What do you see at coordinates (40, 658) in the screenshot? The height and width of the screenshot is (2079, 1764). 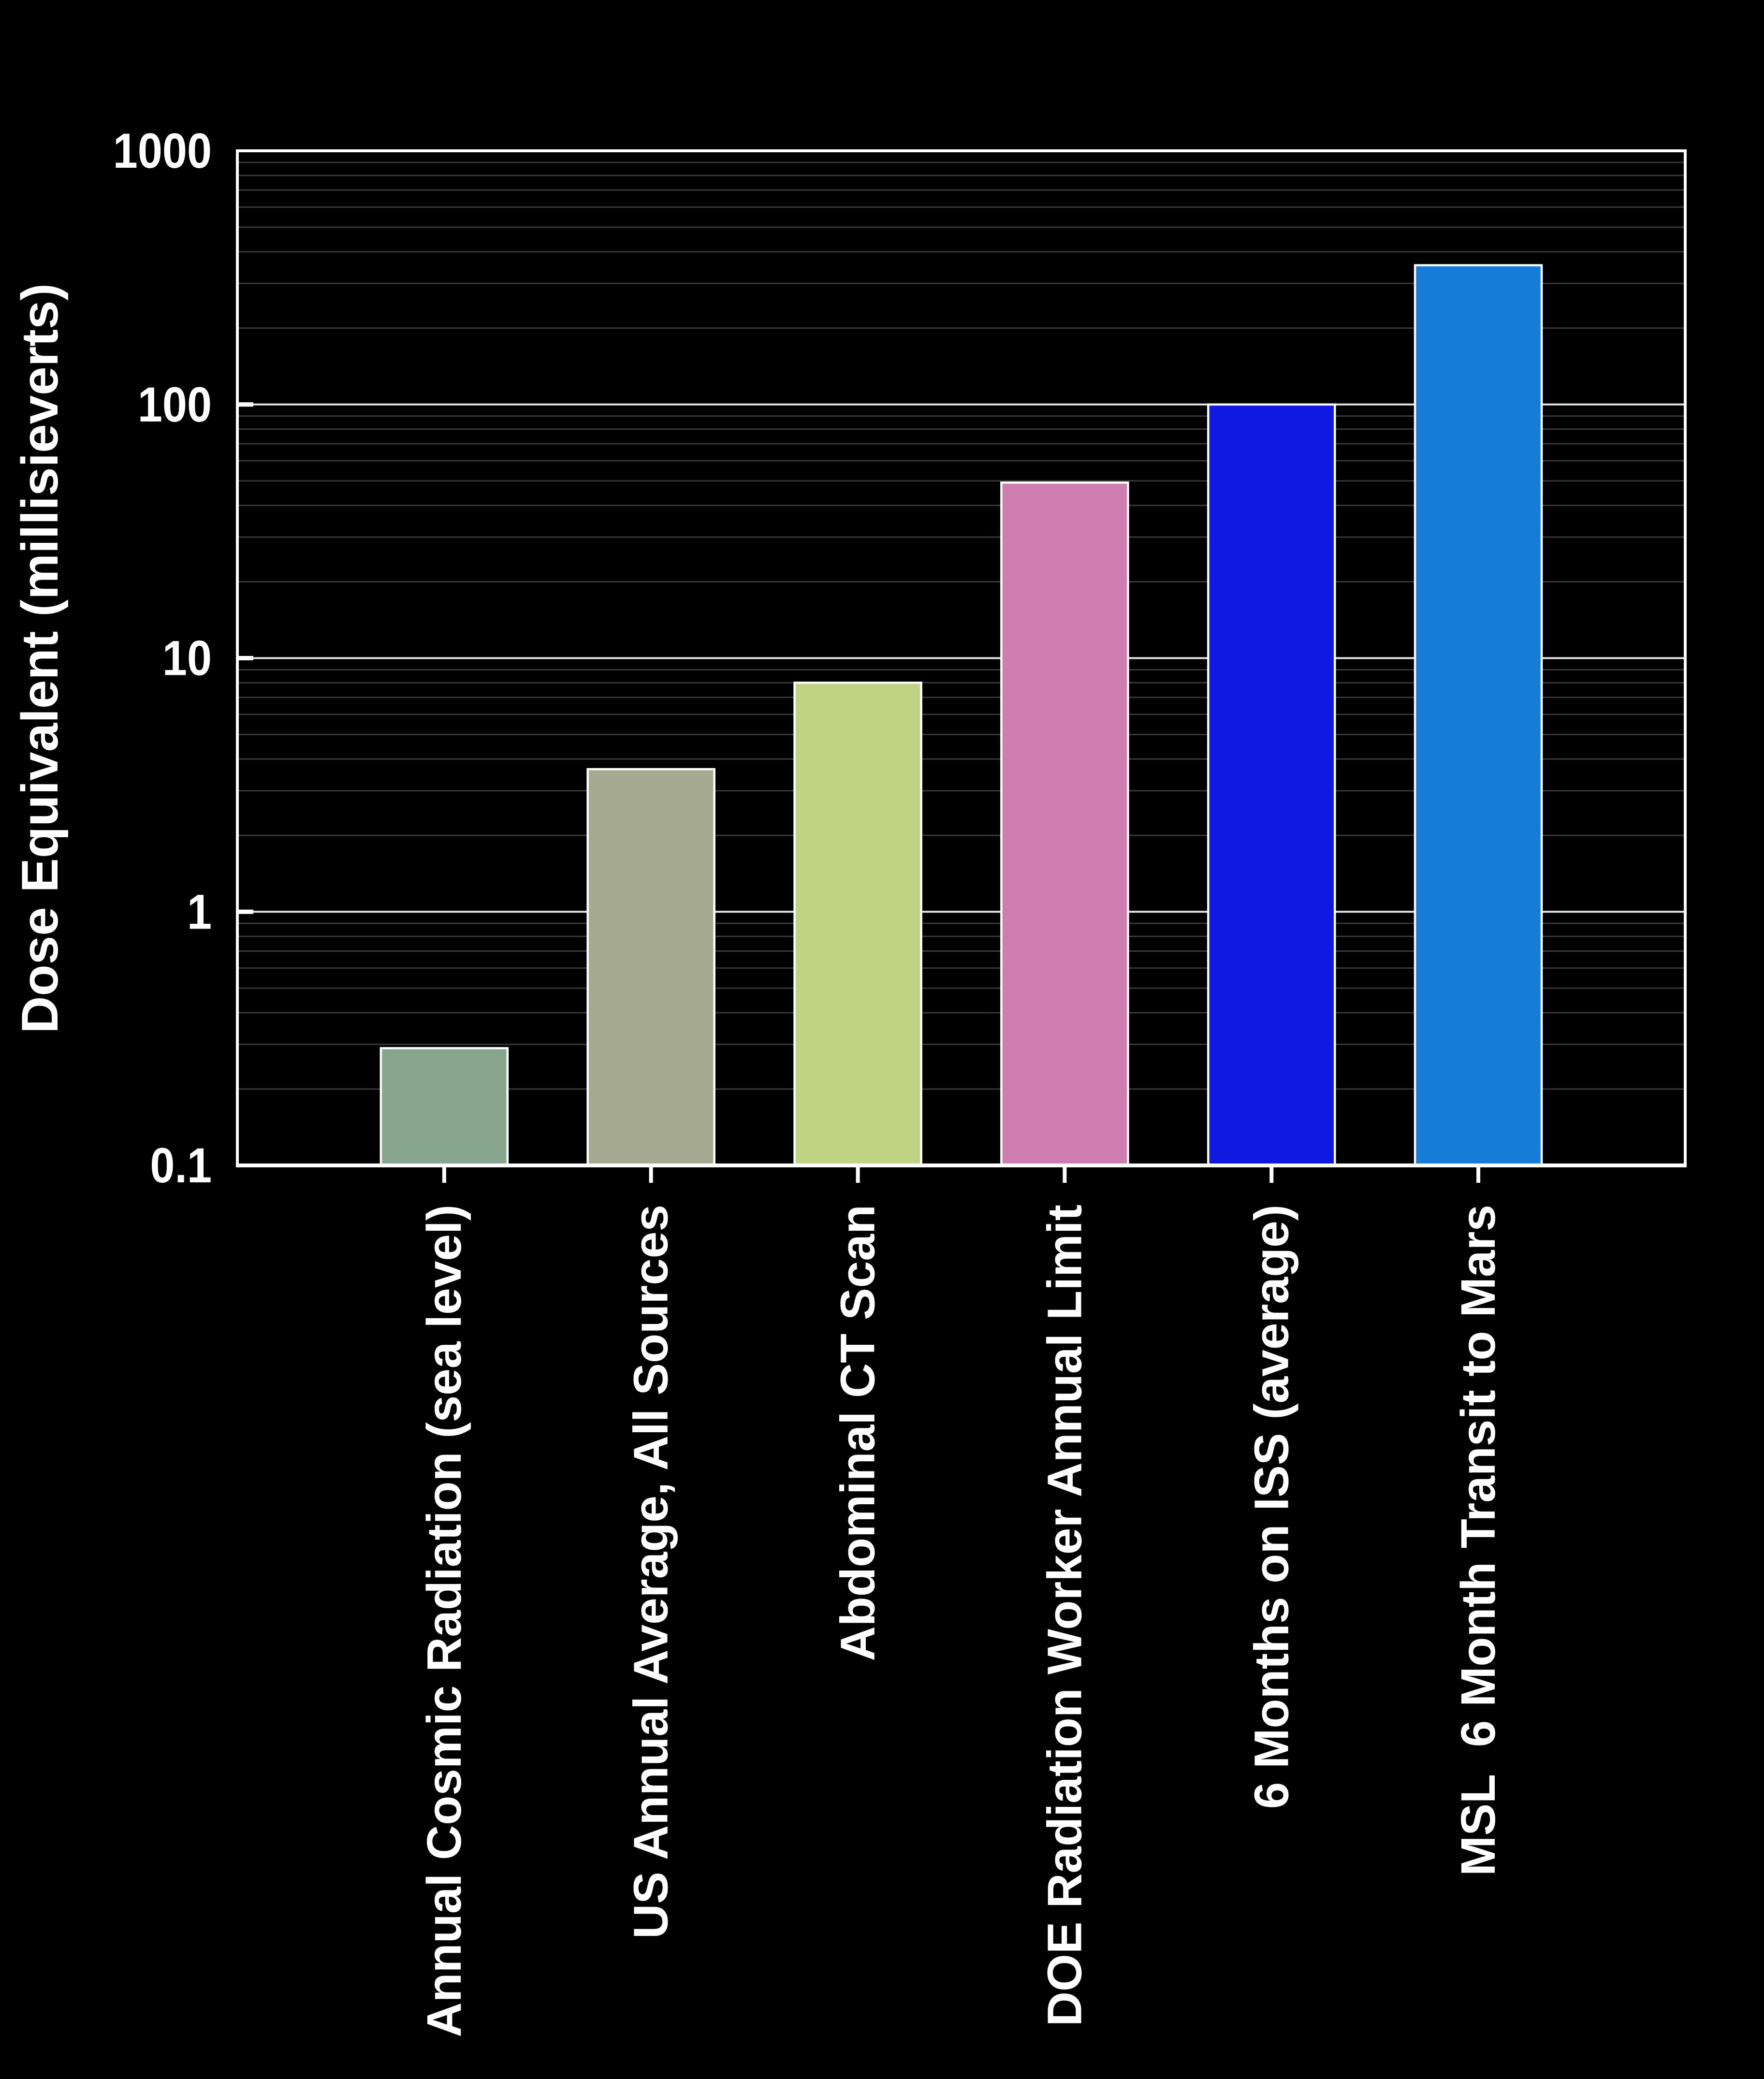 I see `svg-text:Dose Equivalent (millisieverts: Dose Equivalent (millisieverts)` at bounding box center [40, 658].